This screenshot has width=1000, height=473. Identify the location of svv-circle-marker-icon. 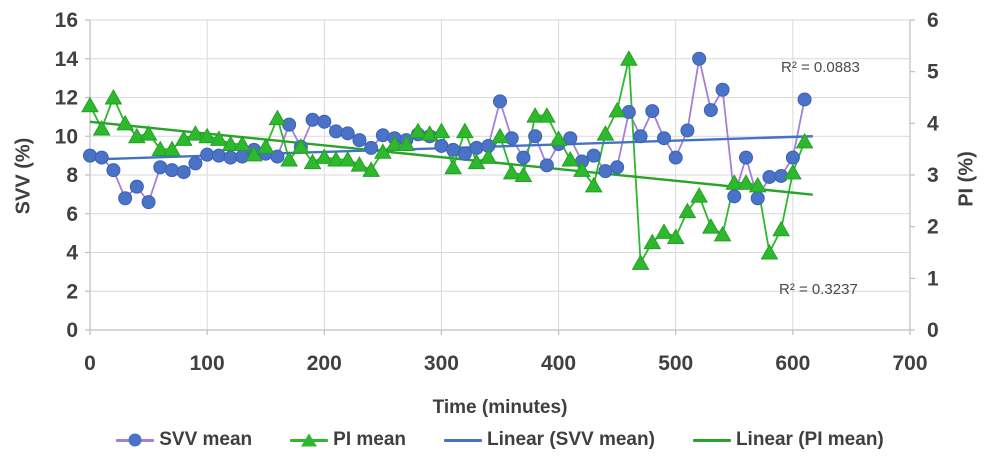
(135, 440).